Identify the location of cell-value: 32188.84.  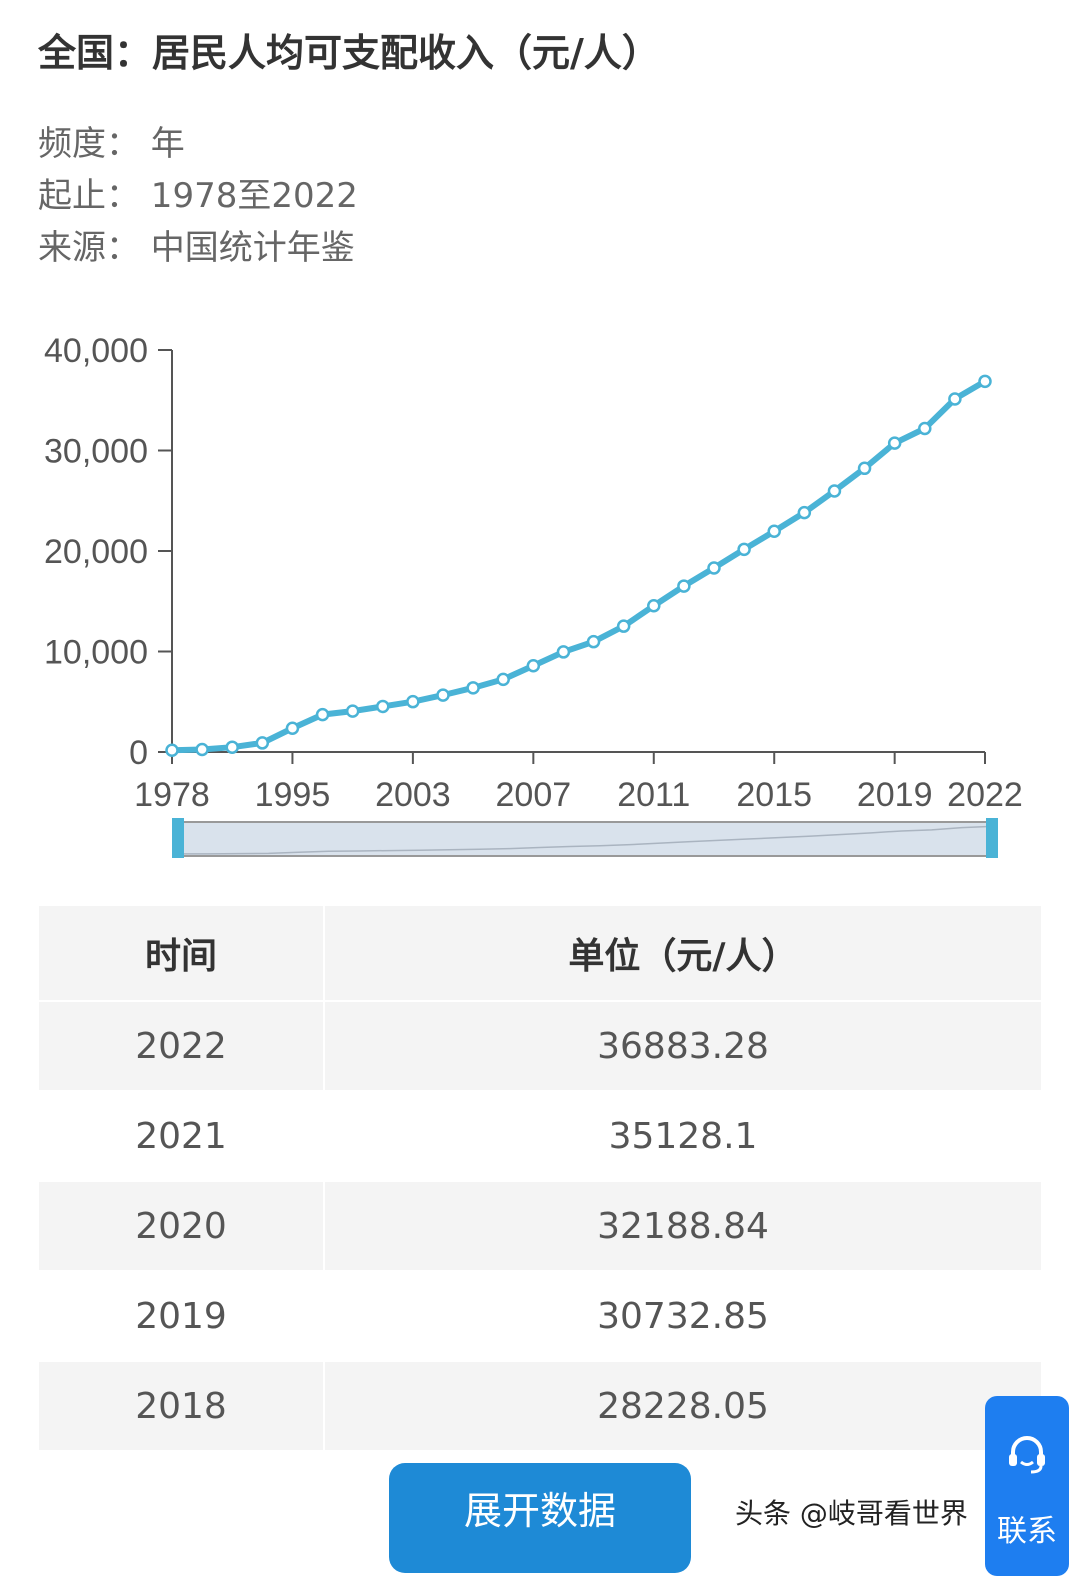
(683, 1226).